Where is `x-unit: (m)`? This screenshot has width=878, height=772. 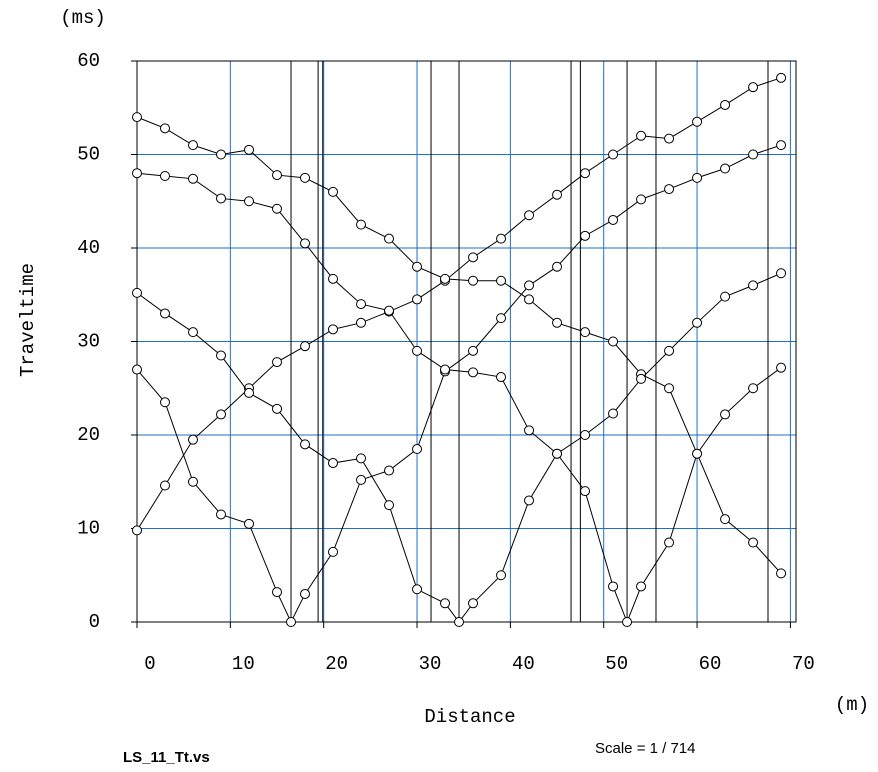 x-unit: (m) is located at coordinates (852, 705).